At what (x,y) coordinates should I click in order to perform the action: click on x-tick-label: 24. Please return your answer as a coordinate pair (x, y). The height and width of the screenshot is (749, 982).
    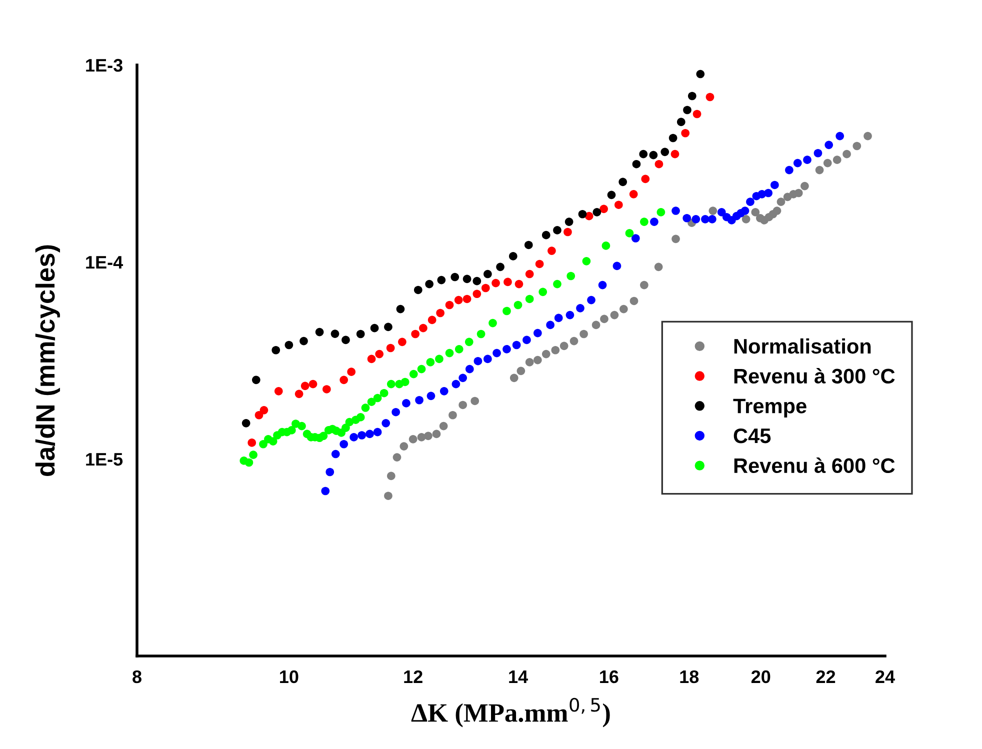
    Looking at the image, I should click on (885, 676).